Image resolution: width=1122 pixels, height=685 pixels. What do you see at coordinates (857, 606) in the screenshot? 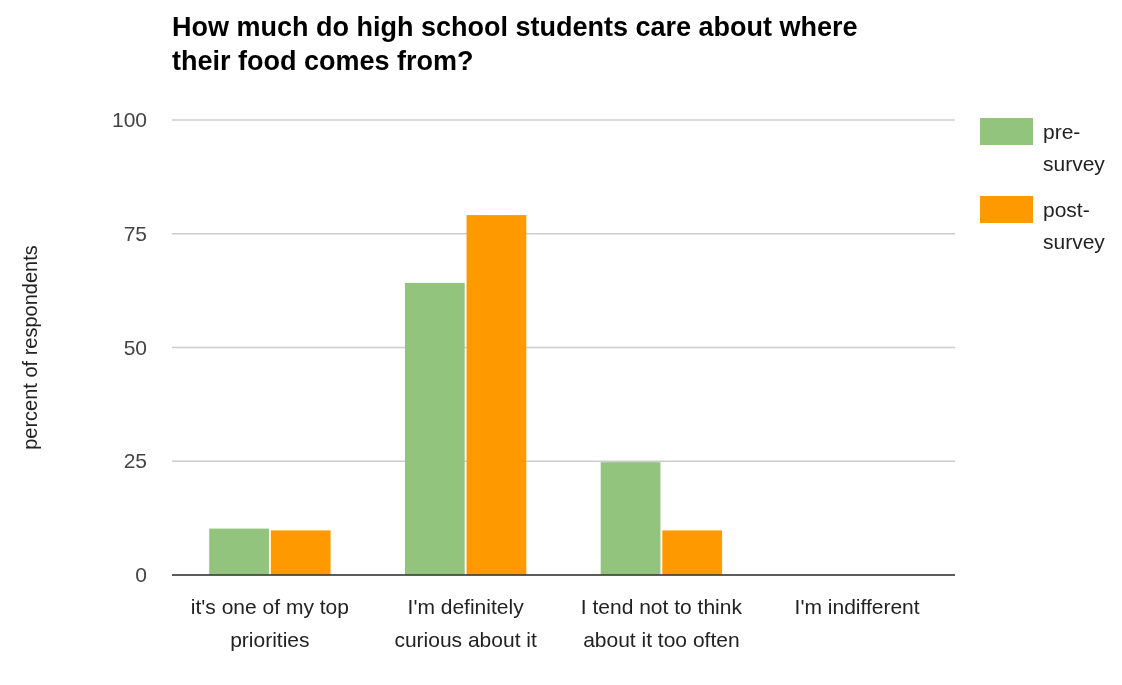
I see `x-tick-label: I'm indifferent` at bounding box center [857, 606].